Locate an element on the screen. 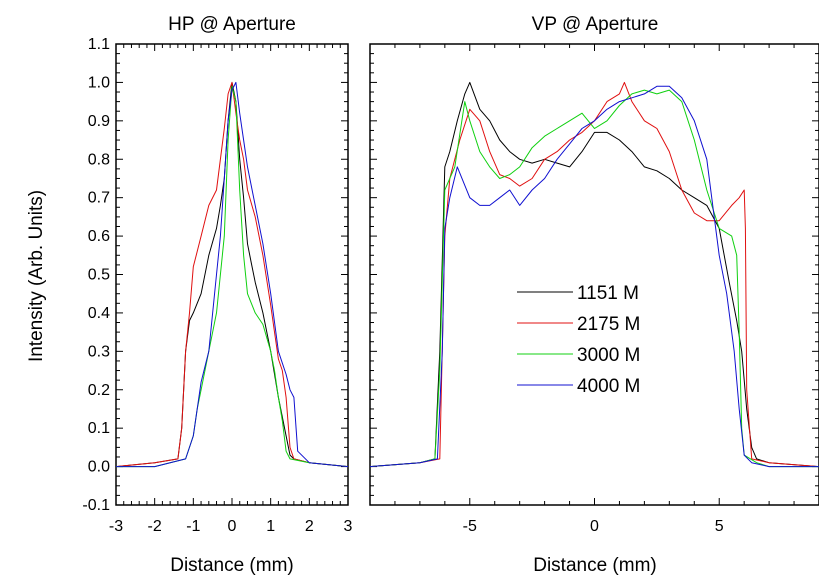 Image resolution: width=819 pixels, height=578 pixels. hp-panel-title: HP @ Aperture is located at coordinates (232, 24).